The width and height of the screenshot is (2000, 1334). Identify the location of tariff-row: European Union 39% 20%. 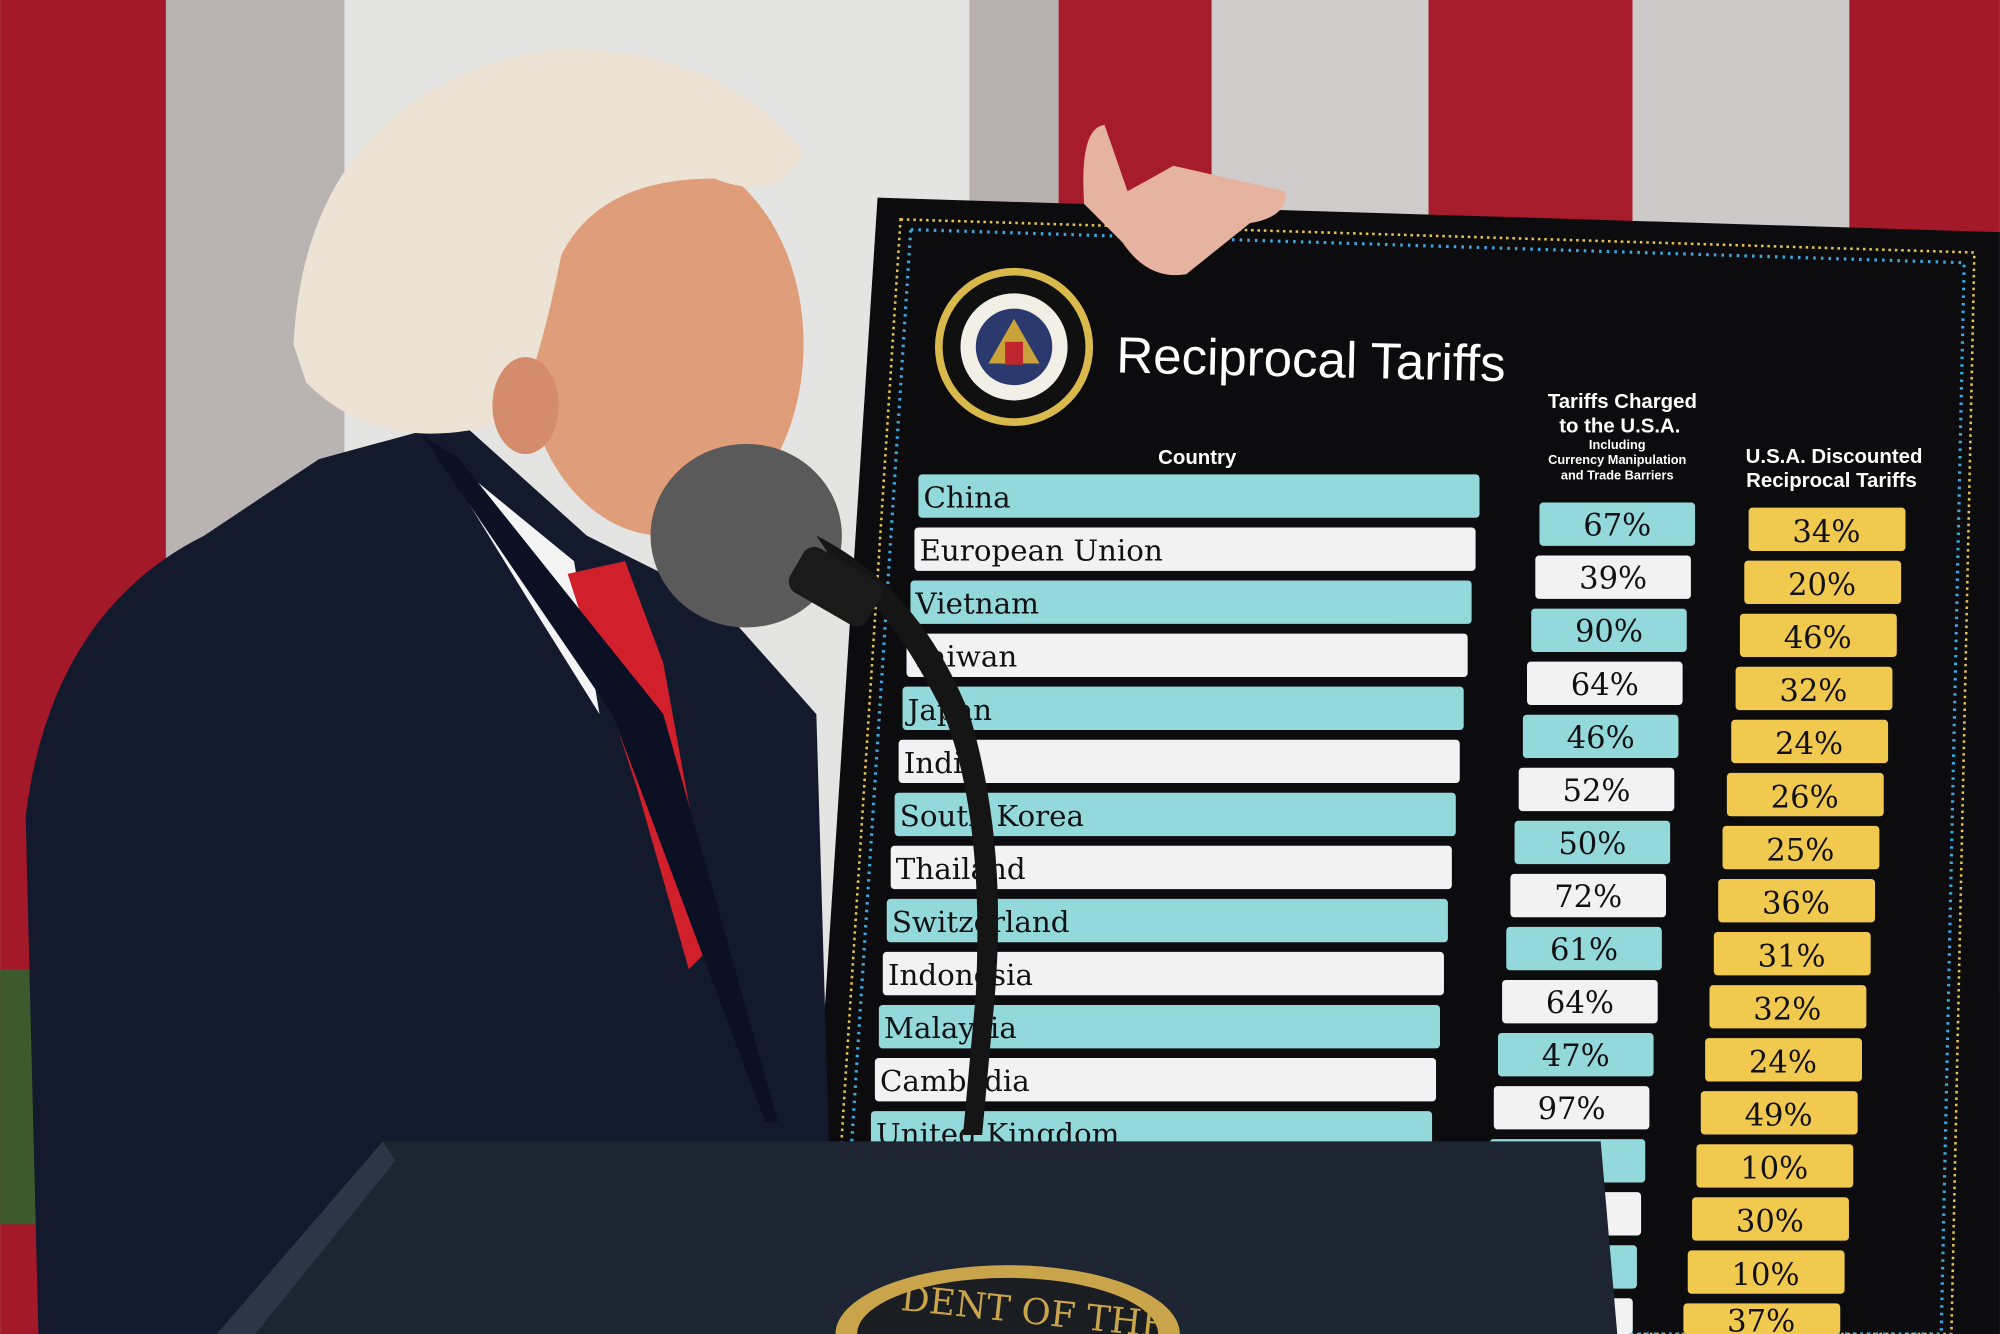
(1408, 565).